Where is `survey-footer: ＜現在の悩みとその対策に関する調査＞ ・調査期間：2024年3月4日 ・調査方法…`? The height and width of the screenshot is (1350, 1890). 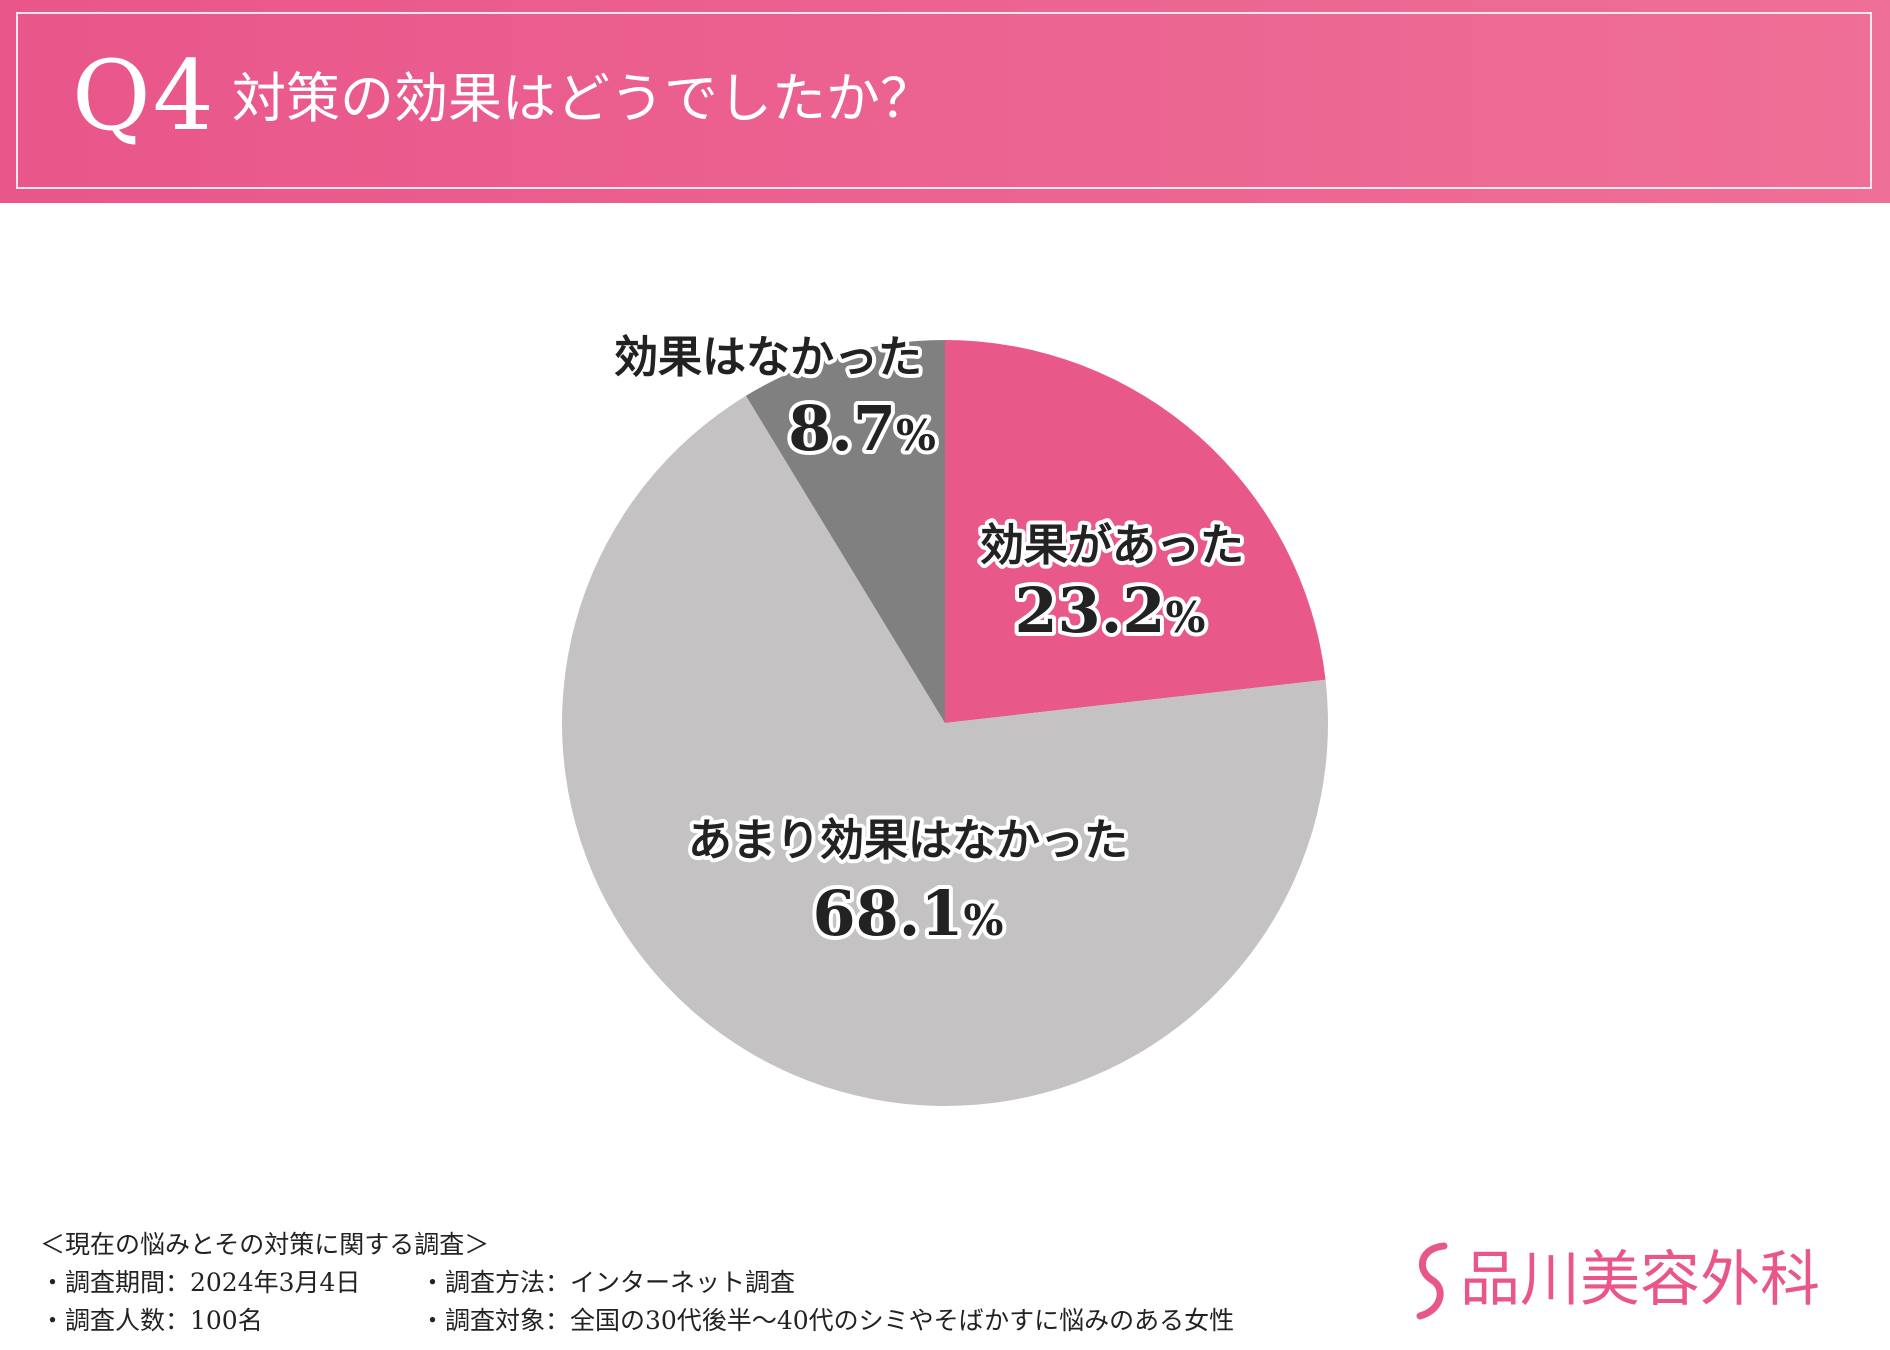 survey-footer: ＜現在の悩みとその対策に関する調査＞ ・調査期間：2024年3月4日 ・調査方法… is located at coordinates (637, 1283).